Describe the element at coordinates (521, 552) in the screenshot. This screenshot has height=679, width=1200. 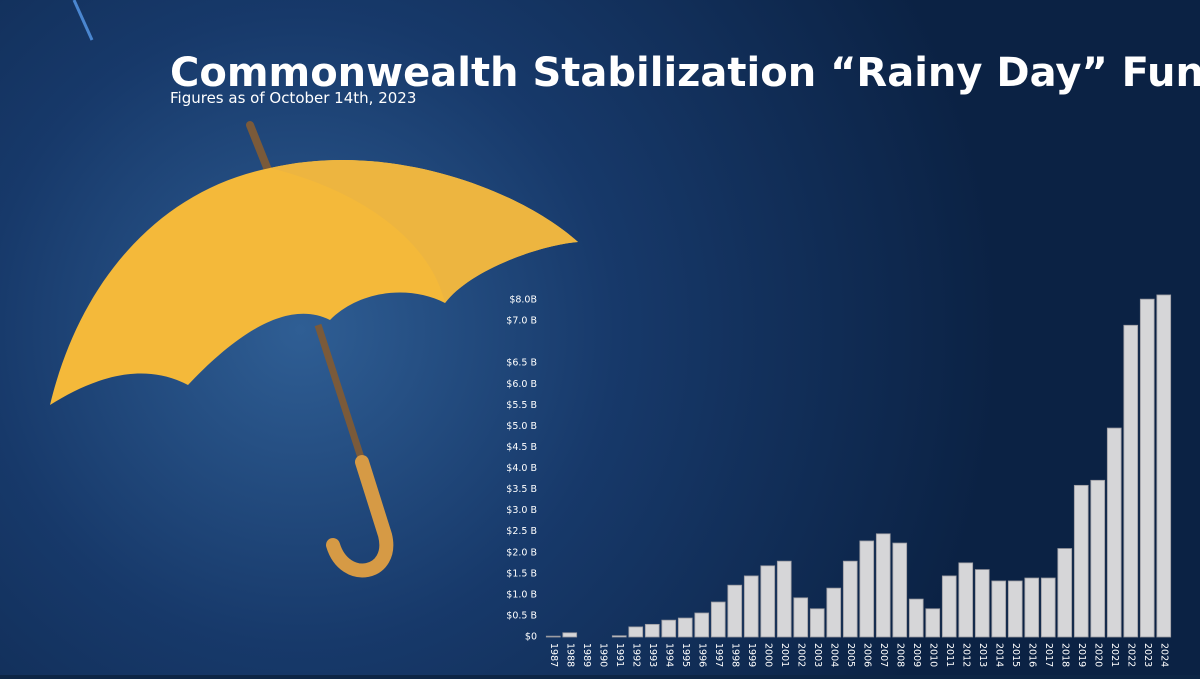
I see `y-tick-label: $2.0 B` at that location.